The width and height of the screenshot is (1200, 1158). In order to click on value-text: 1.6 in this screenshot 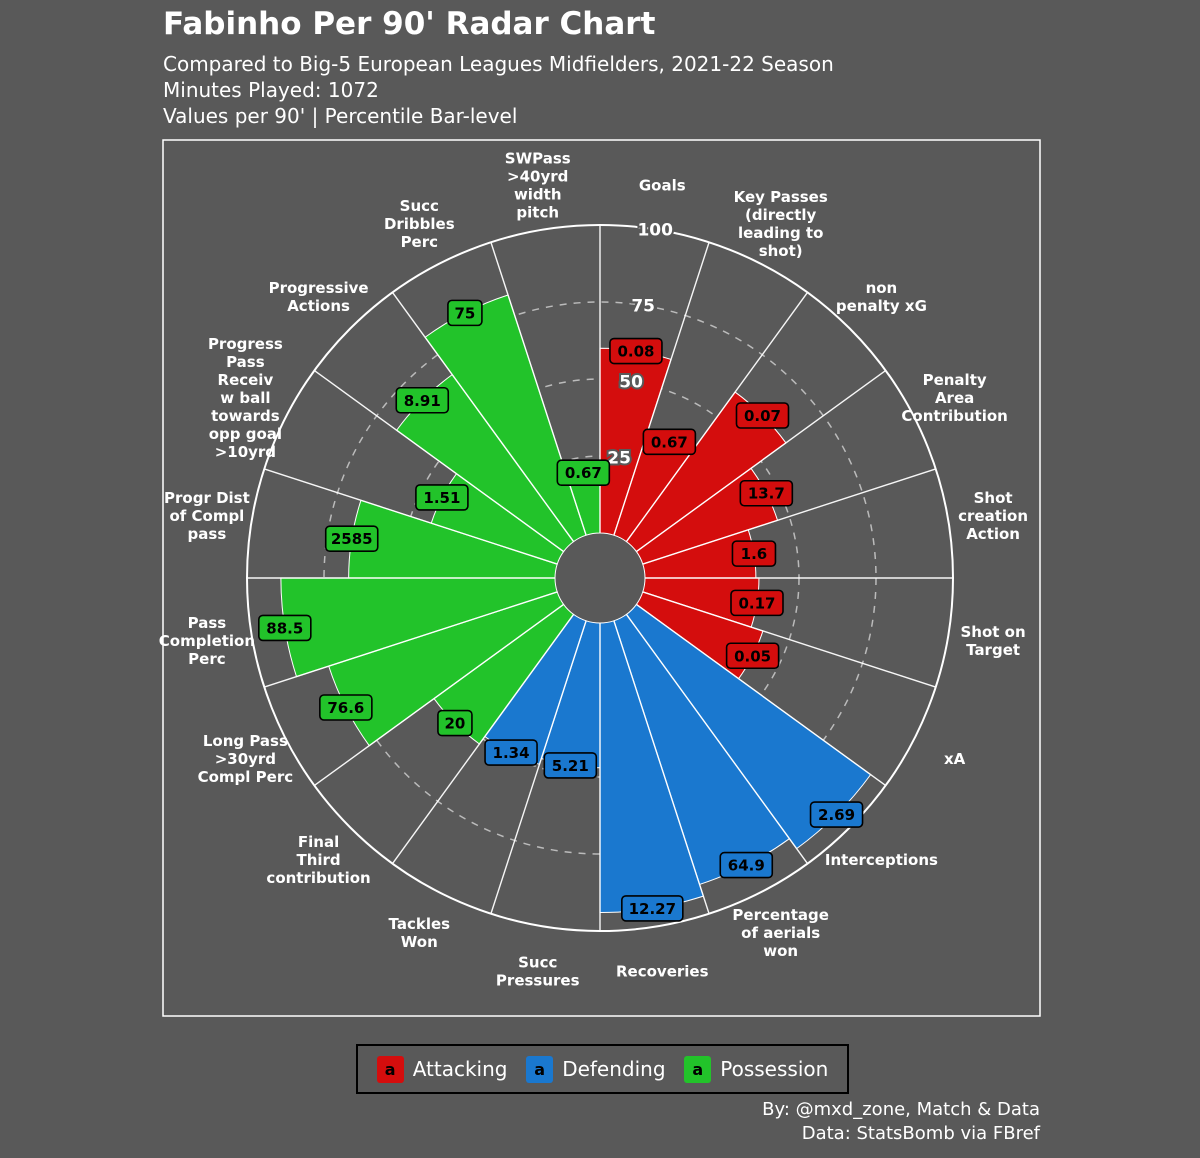, I will do `click(754, 554)`.